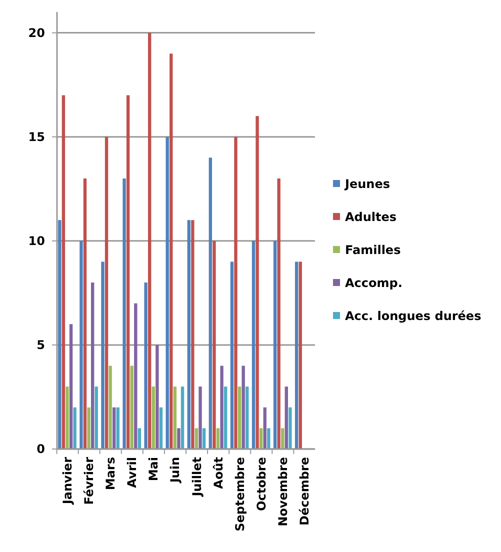 This screenshot has width=501, height=552. What do you see at coordinates (371, 217) in the screenshot?
I see `legend-label: Adultes` at bounding box center [371, 217].